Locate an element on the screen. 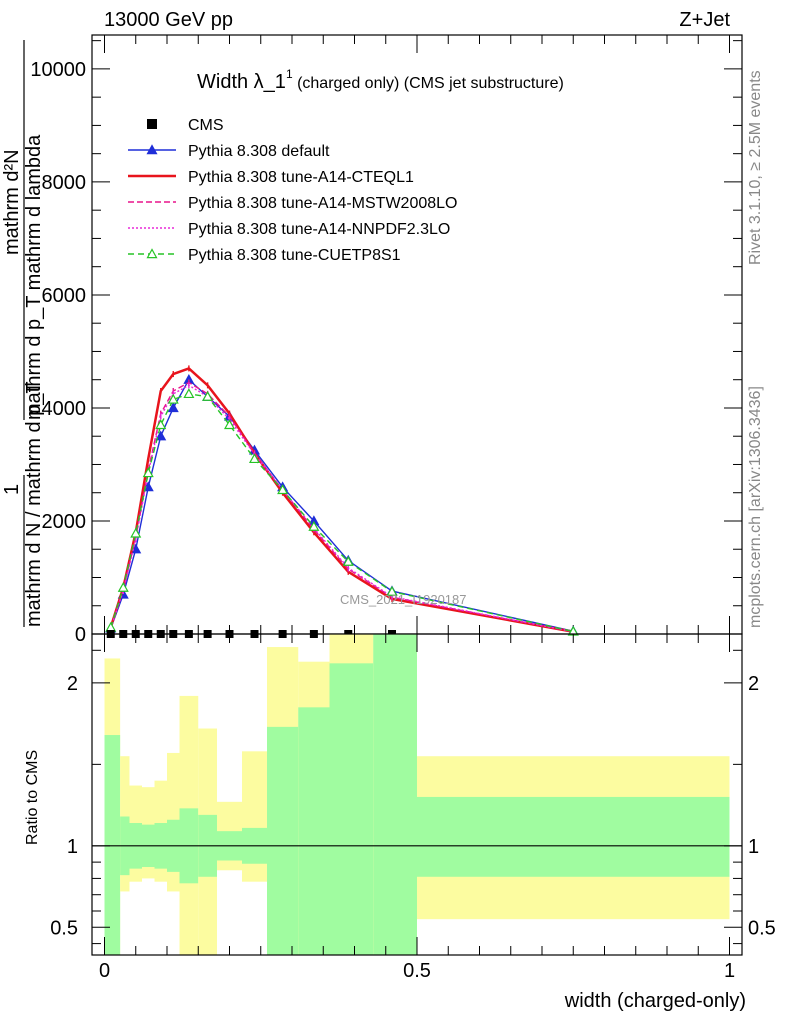 This screenshot has width=786, height=1024. ylabel-fraction-numerator: mathrm d²N is located at coordinates (12, 202).